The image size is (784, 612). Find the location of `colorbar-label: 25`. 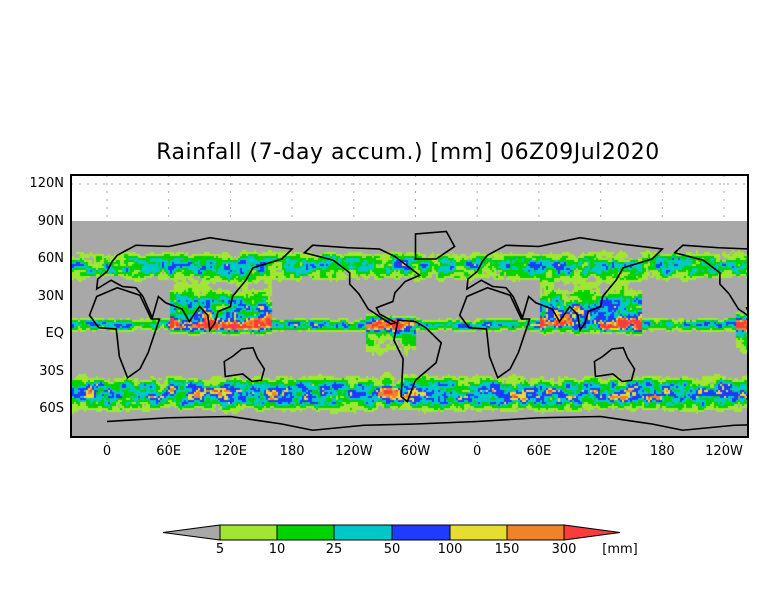

colorbar-label: 25 is located at coordinates (334, 549).